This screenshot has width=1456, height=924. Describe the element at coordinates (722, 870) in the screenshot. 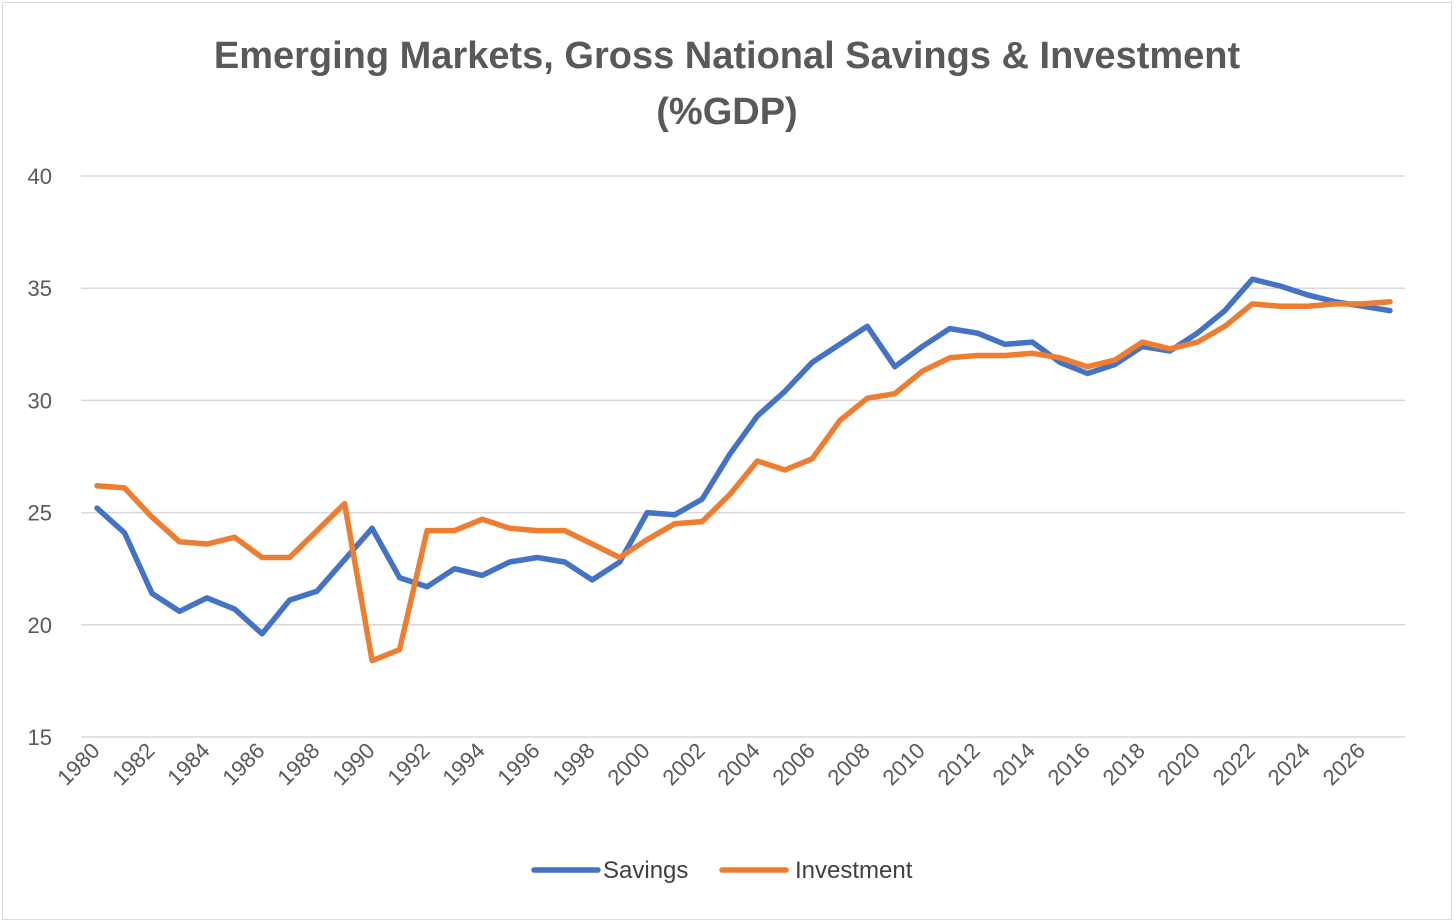

I see `legend: Savings Investment` at that location.